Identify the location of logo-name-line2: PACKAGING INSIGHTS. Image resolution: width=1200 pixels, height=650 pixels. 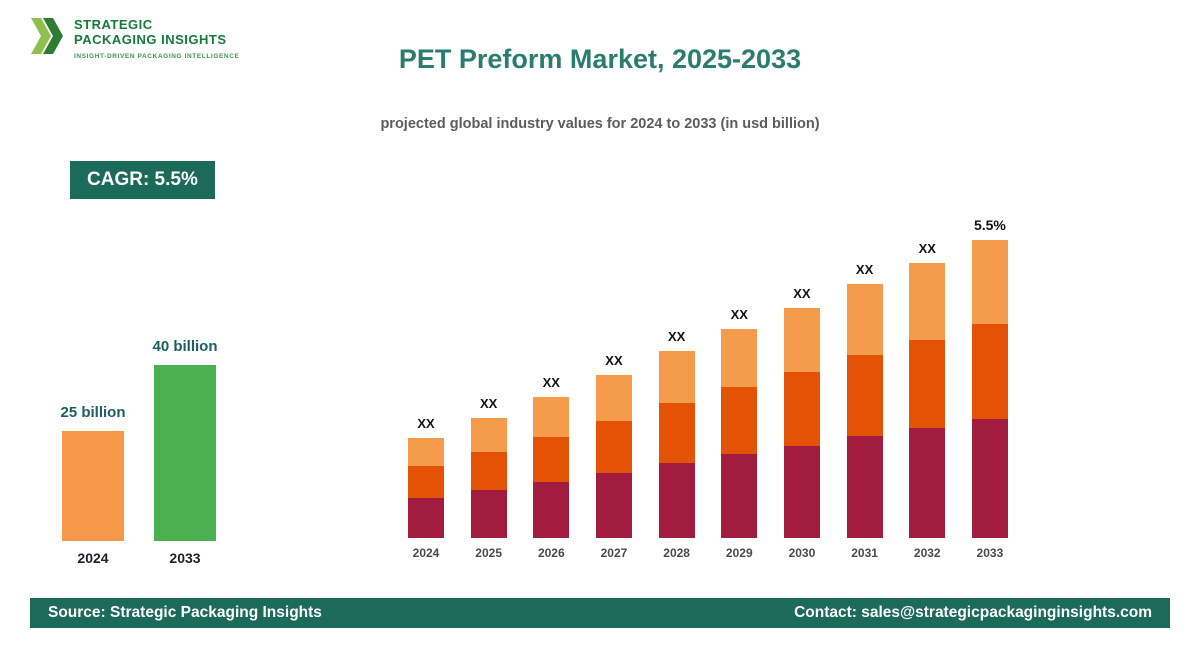
(150, 39).